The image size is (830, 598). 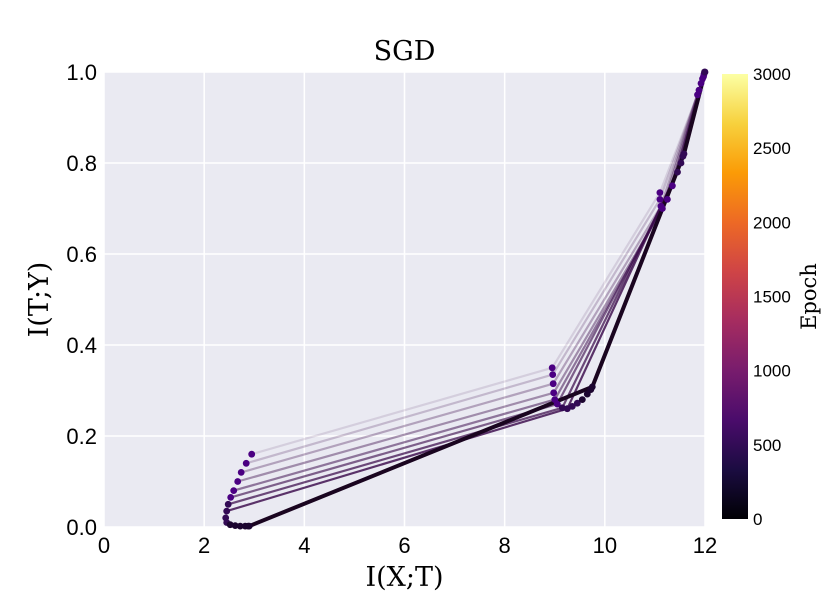 I want to click on y-axis-title: I(T;Y), so click(x=39, y=300).